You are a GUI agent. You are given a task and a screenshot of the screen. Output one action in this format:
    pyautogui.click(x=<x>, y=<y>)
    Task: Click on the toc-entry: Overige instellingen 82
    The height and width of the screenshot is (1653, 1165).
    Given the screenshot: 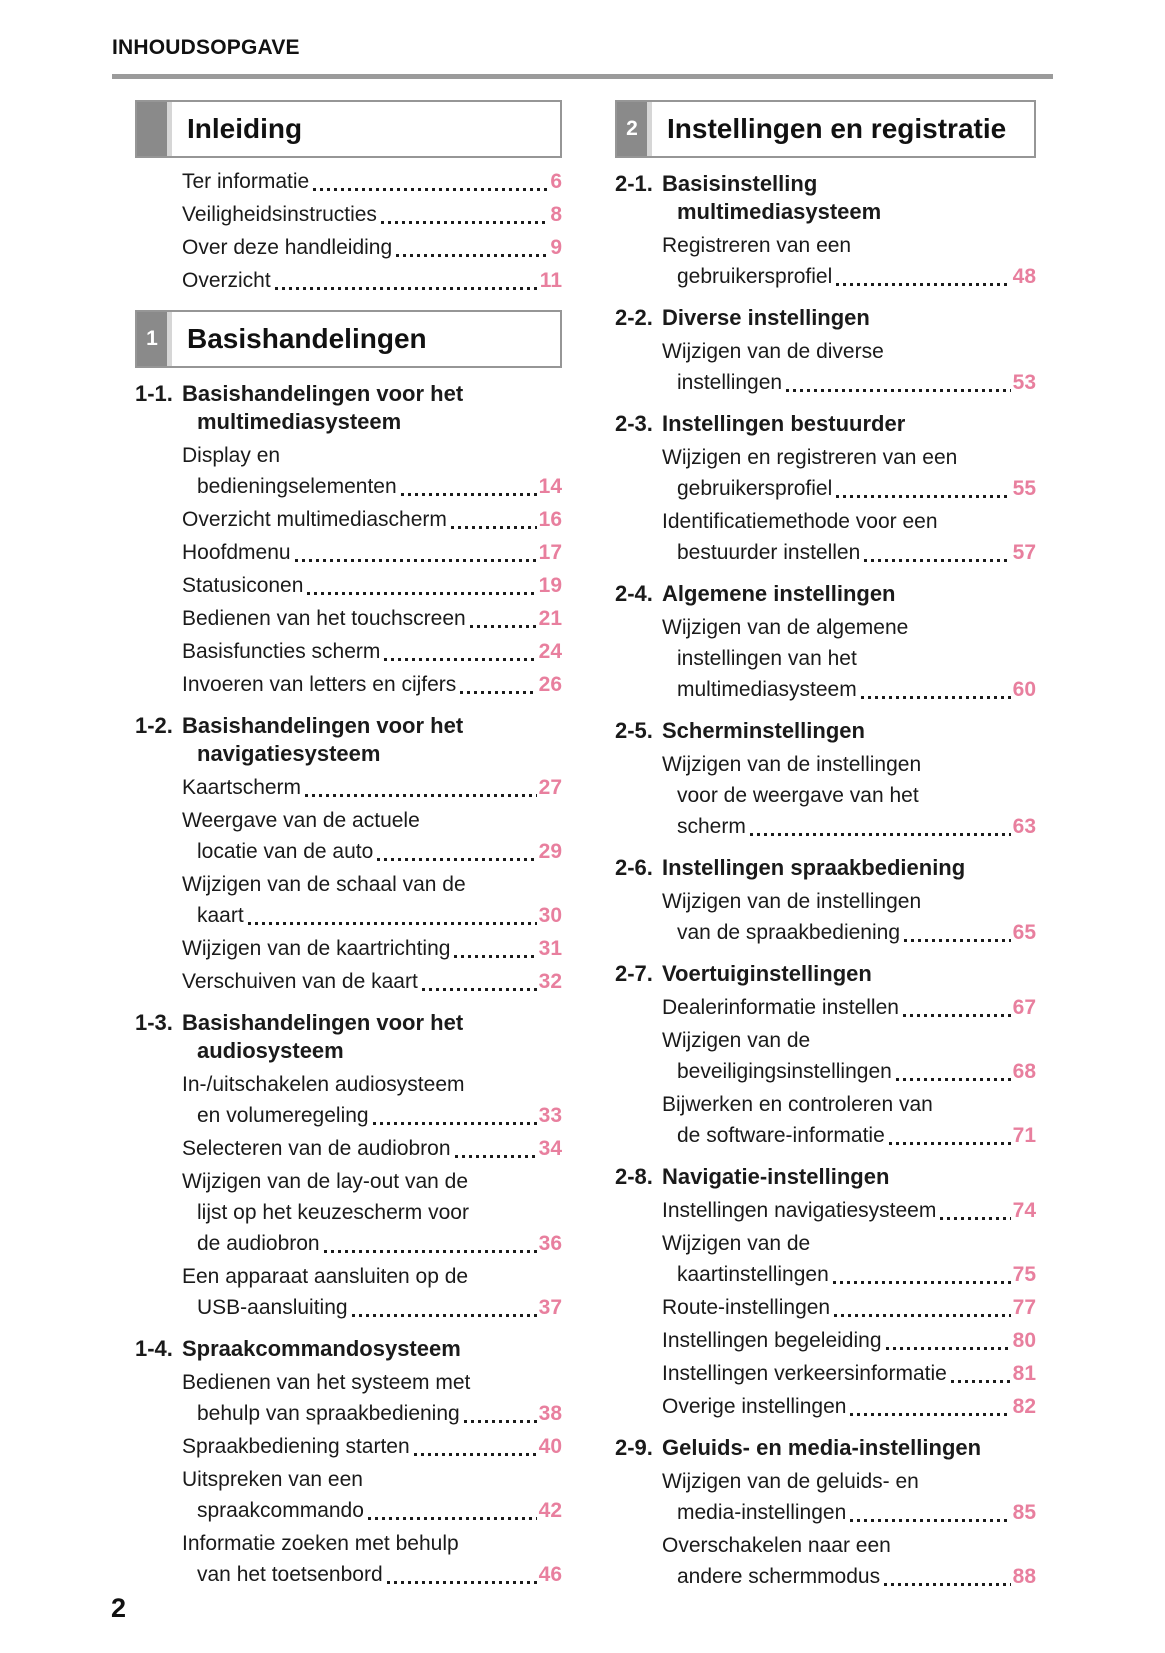 What is the action you would take?
    pyautogui.click(x=849, y=1406)
    